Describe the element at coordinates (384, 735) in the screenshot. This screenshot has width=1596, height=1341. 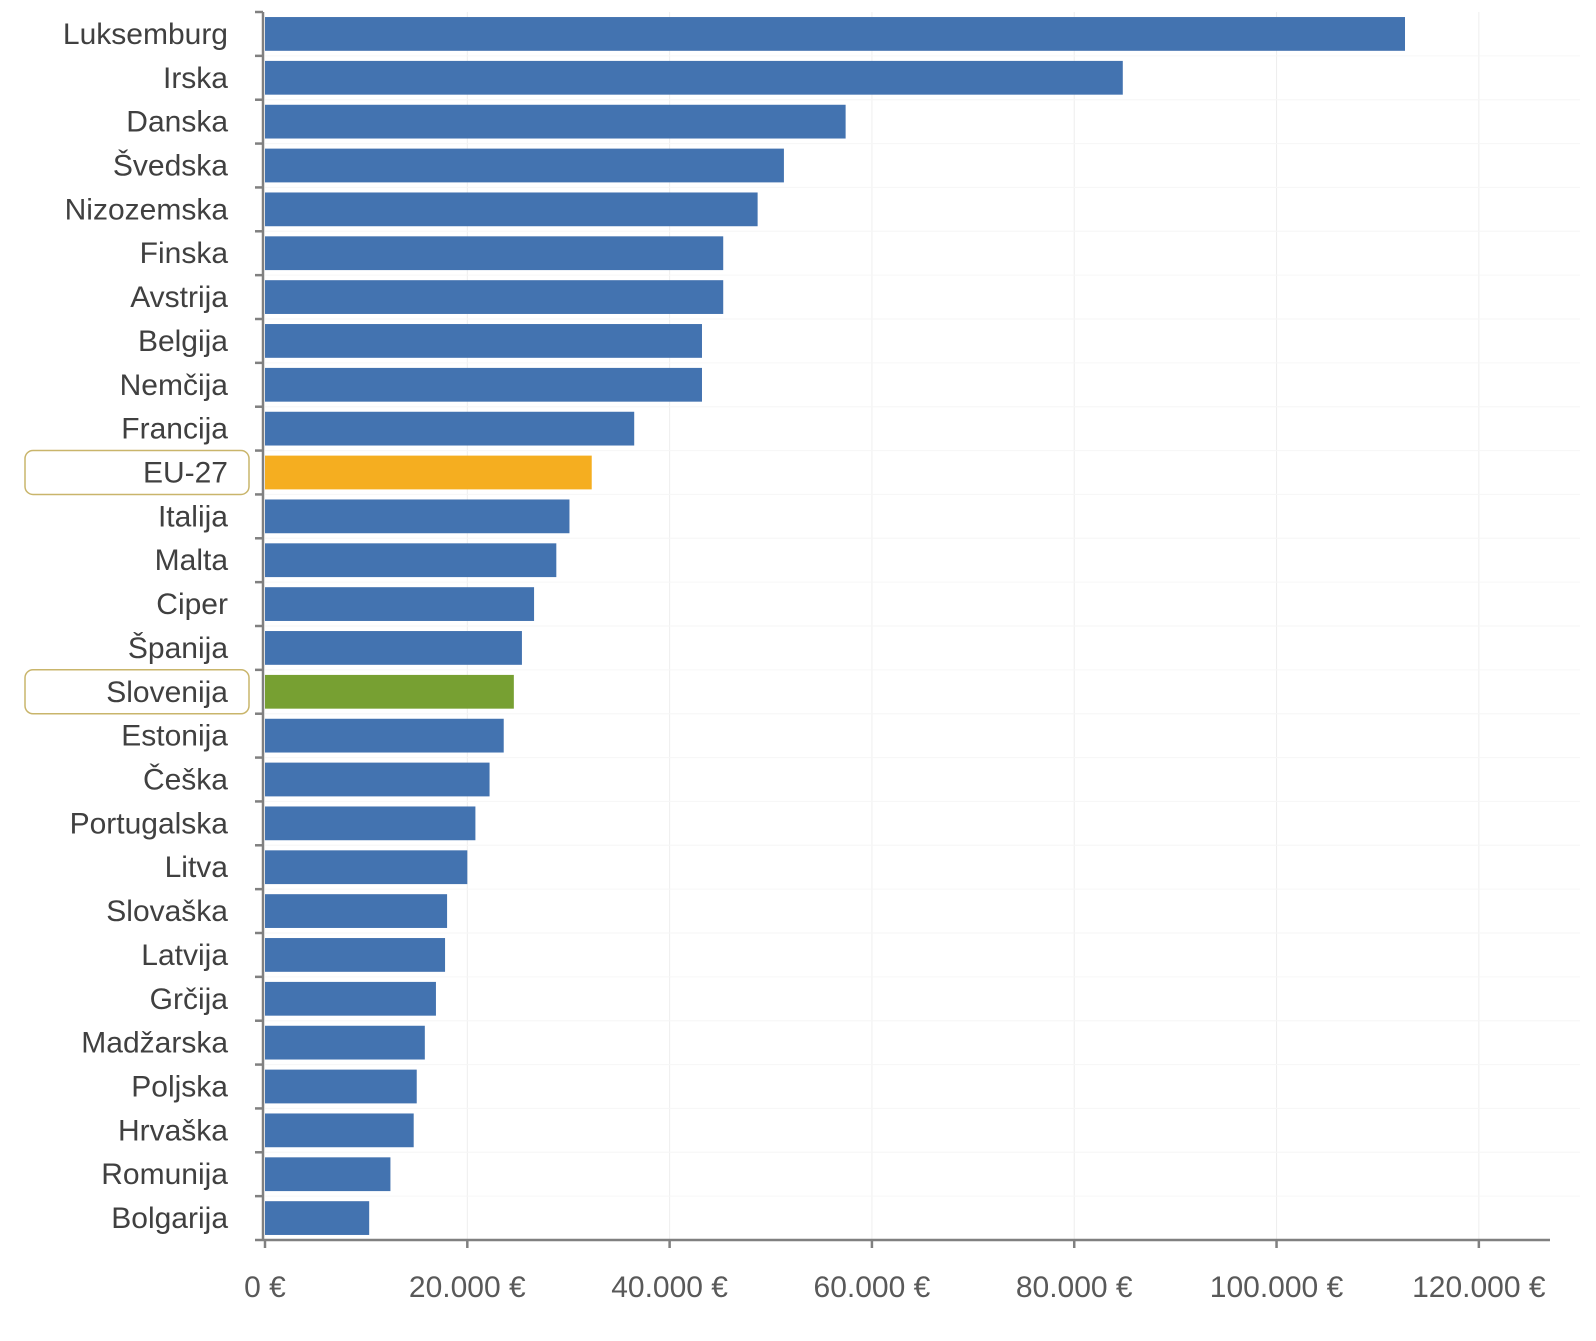
I see `bar-estonija` at that location.